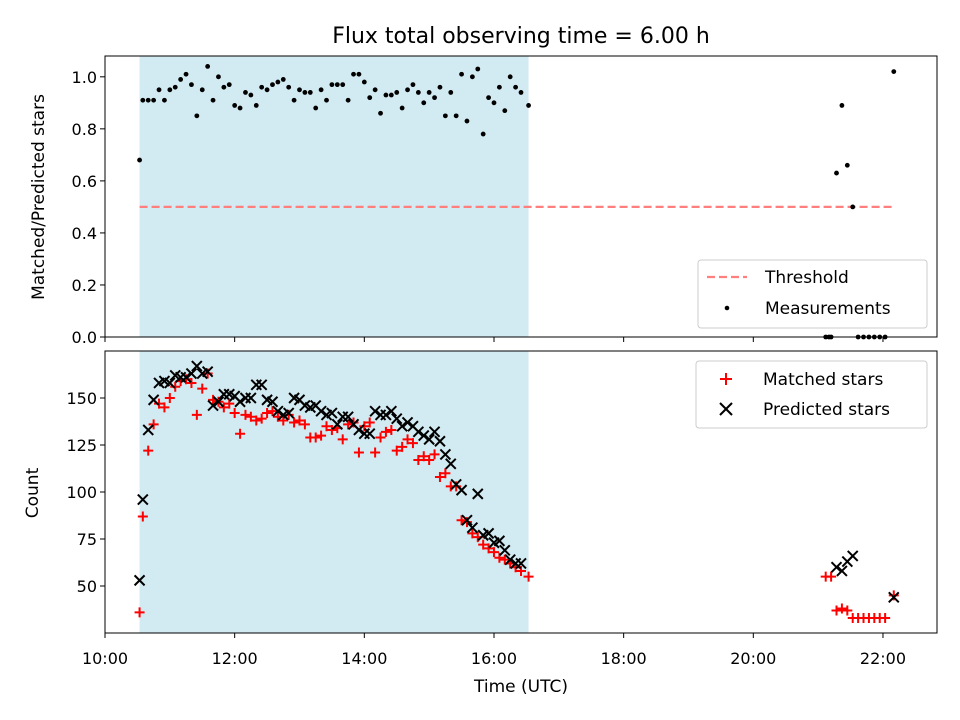 The height and width of the screenshot is (720, 960). I want to click on bottom-y-tick-label: 150, so click(81, 398).